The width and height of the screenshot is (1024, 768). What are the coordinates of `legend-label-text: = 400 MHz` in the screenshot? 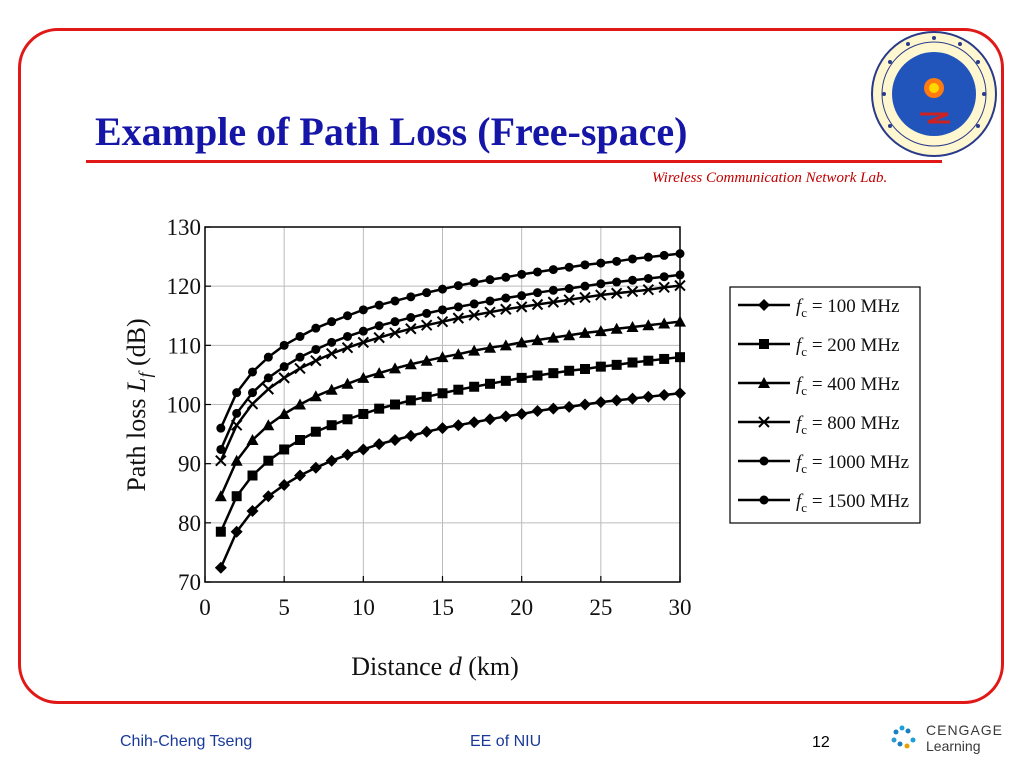 It's located at (853, 384).